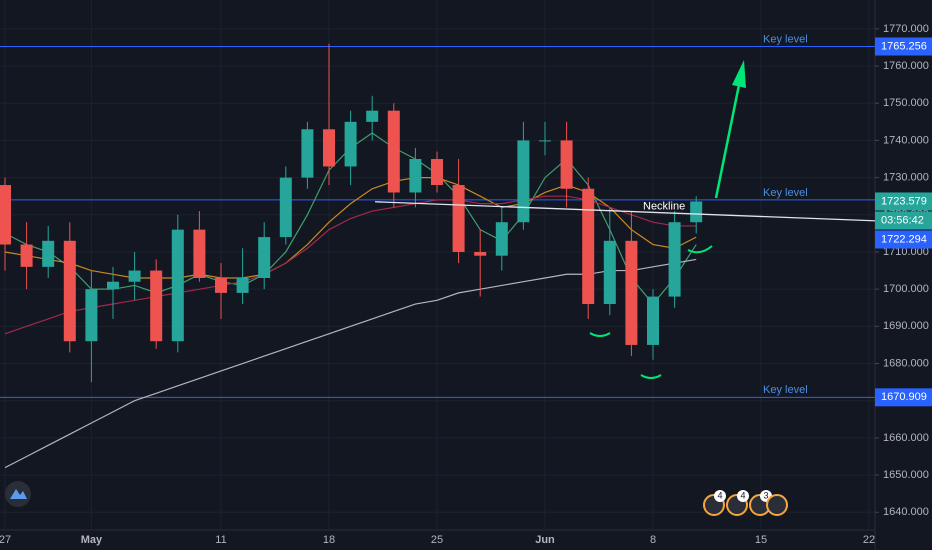 The image size is (932, 550). What do you see at coordinates (906, 29) in the screenshot?
I see `y-tick-label: 1770.000` at bounding box center [906, 29].